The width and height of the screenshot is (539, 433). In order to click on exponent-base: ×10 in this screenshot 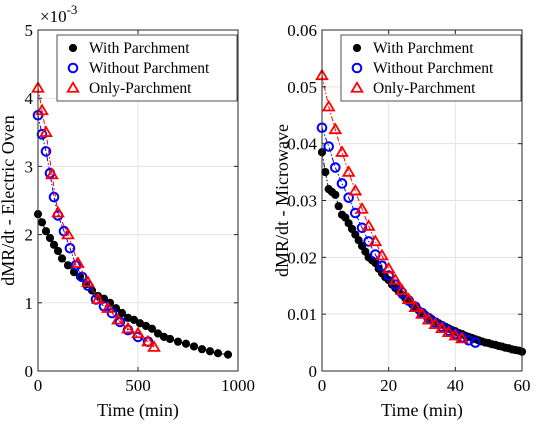, I will do `click(53, 16)`.